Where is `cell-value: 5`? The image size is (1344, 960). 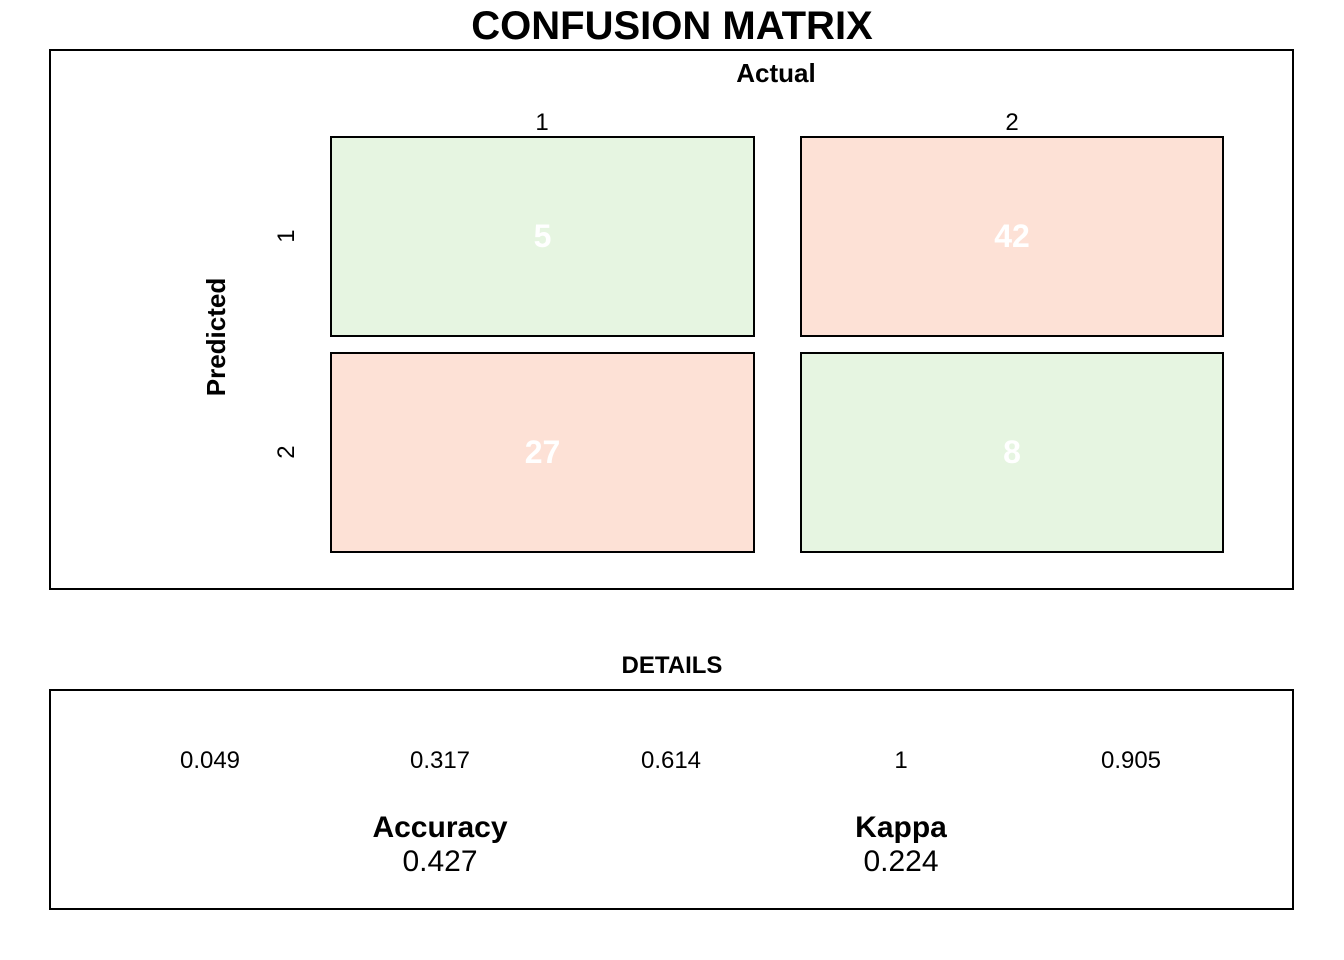 cell-value: 5 is located at coordinates (542, 236).